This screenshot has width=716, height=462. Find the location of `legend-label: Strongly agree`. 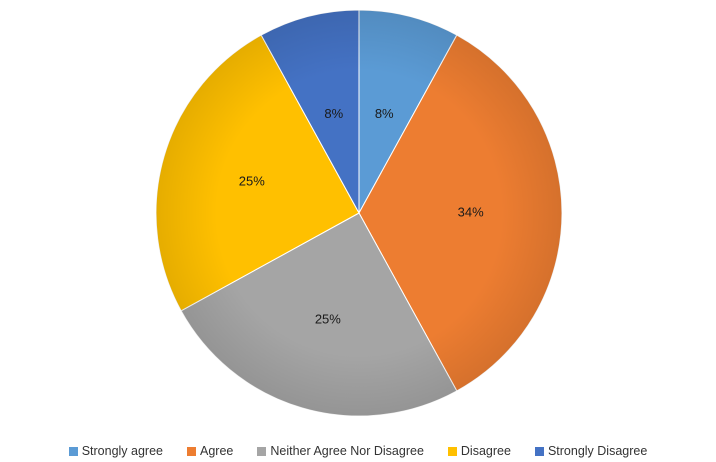

legend-label: Strongly agree is located at coordinates (122, 451).